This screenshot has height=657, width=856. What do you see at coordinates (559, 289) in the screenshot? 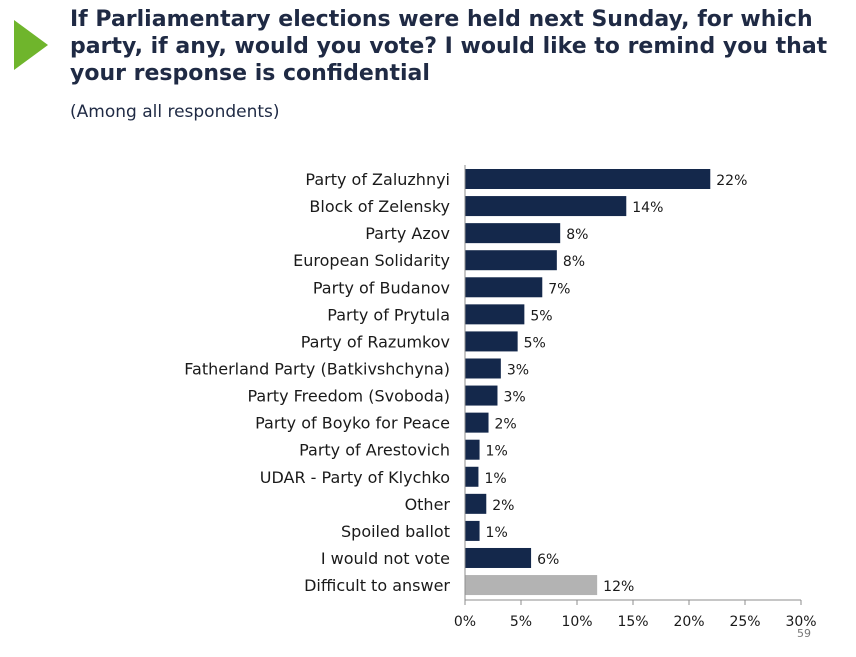
I see `value-label: 7%` at bounding box center [559, 289].